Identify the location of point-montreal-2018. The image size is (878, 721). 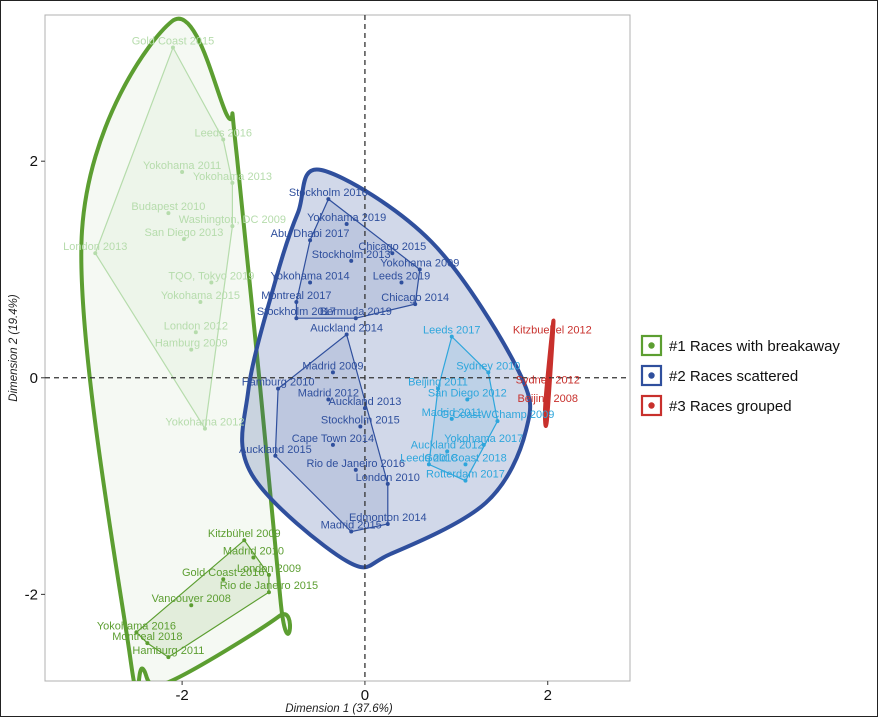
(147, 643).